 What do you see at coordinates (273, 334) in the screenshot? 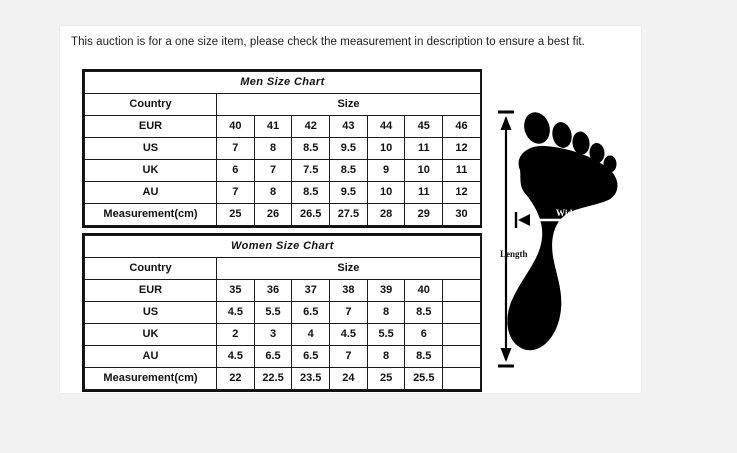
I see `women-cell-uk-1: 3` at bounding box center [273, 334].